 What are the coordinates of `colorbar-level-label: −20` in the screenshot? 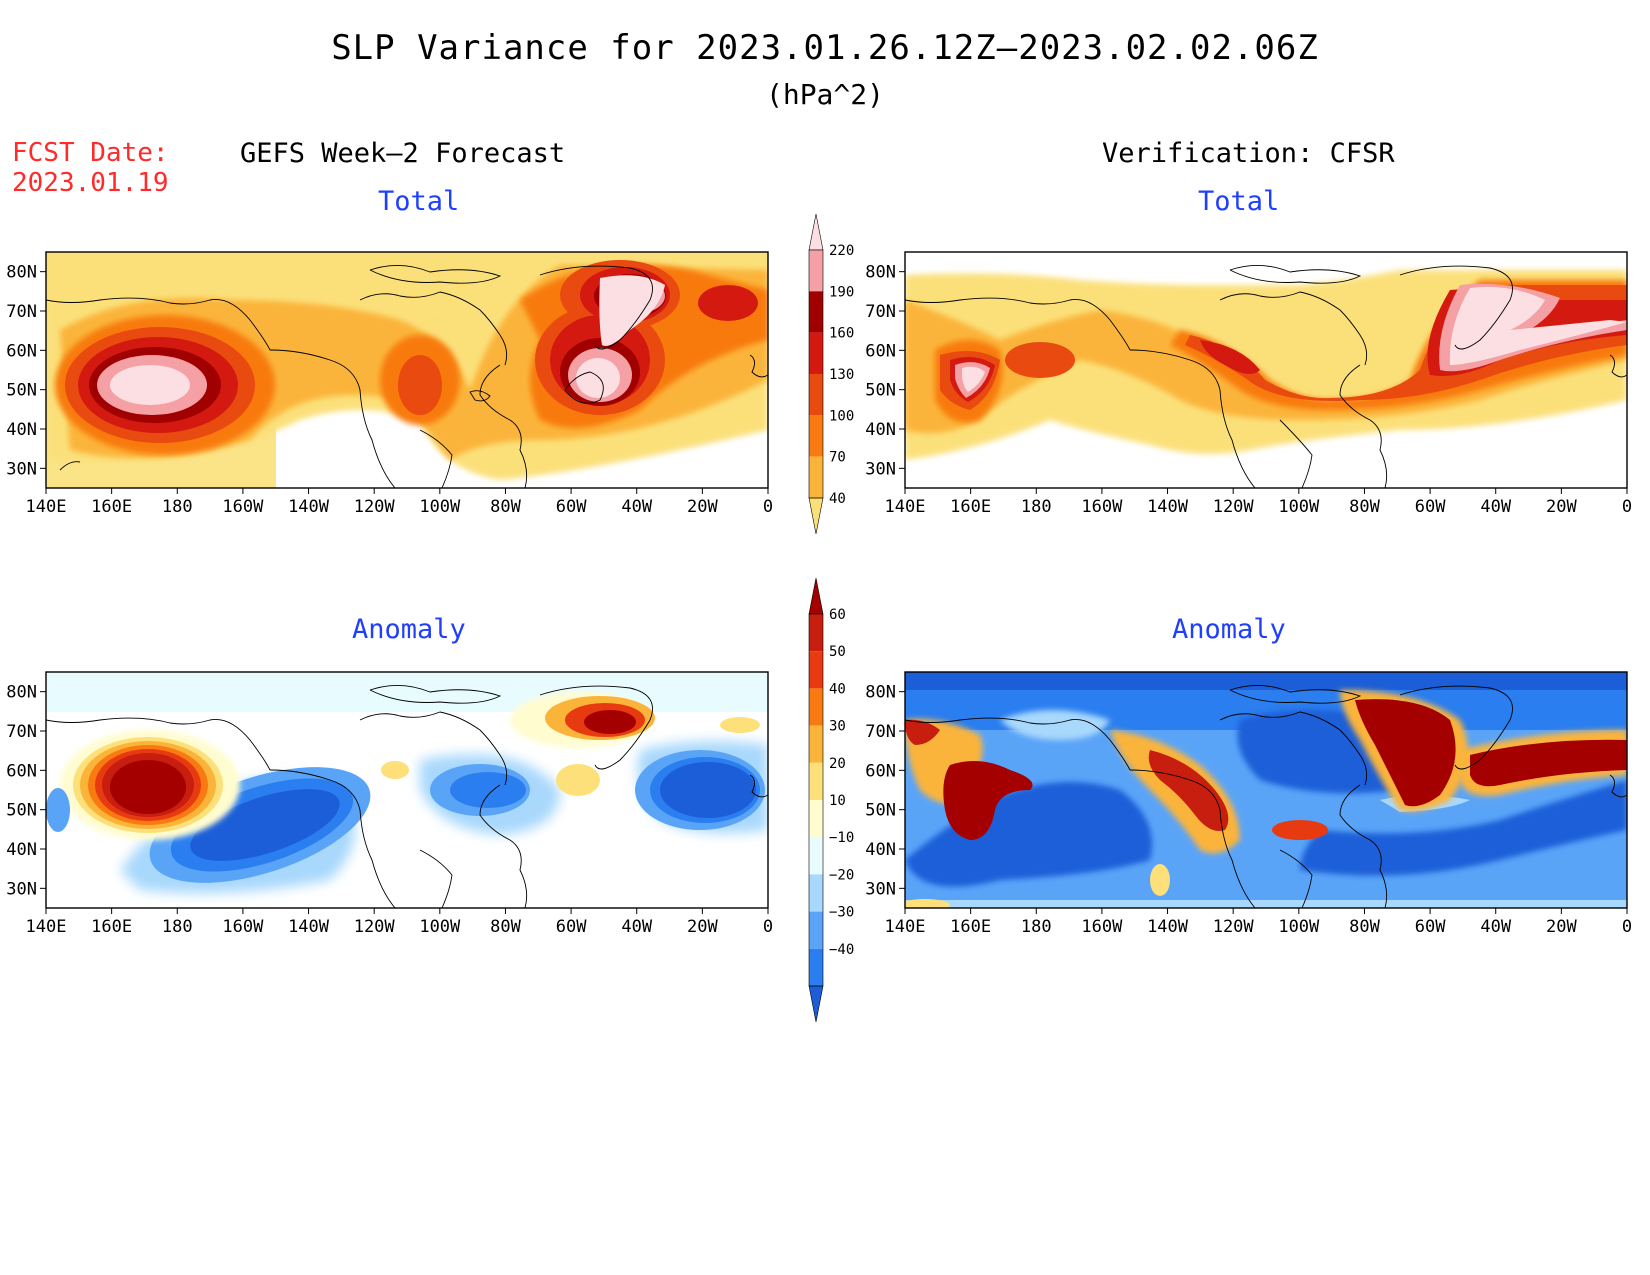 It's located at (841, 875).